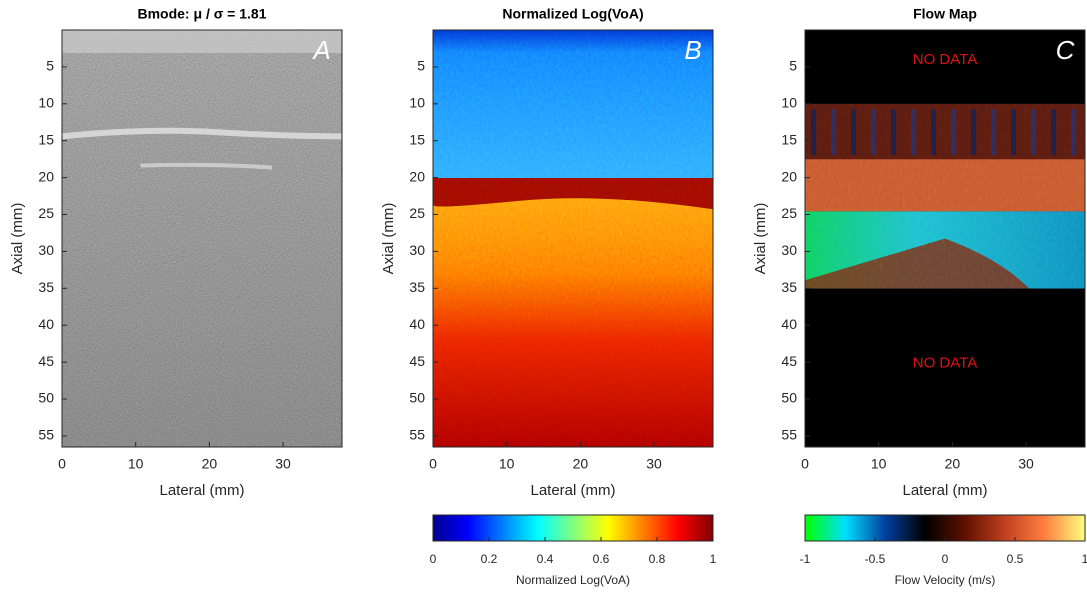  What do you see at coordinates (945, 196) in the screenshot?
I see `image-texture` at bounding box center [945, 196].